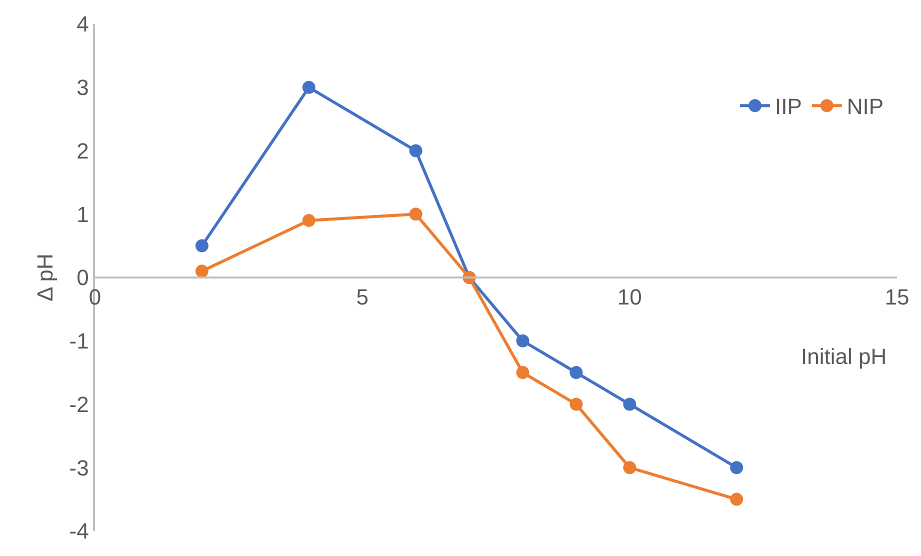  Describe the element at coordinates (82, 151) in the screenshot. I see `y-tick-label: 2` at that location.